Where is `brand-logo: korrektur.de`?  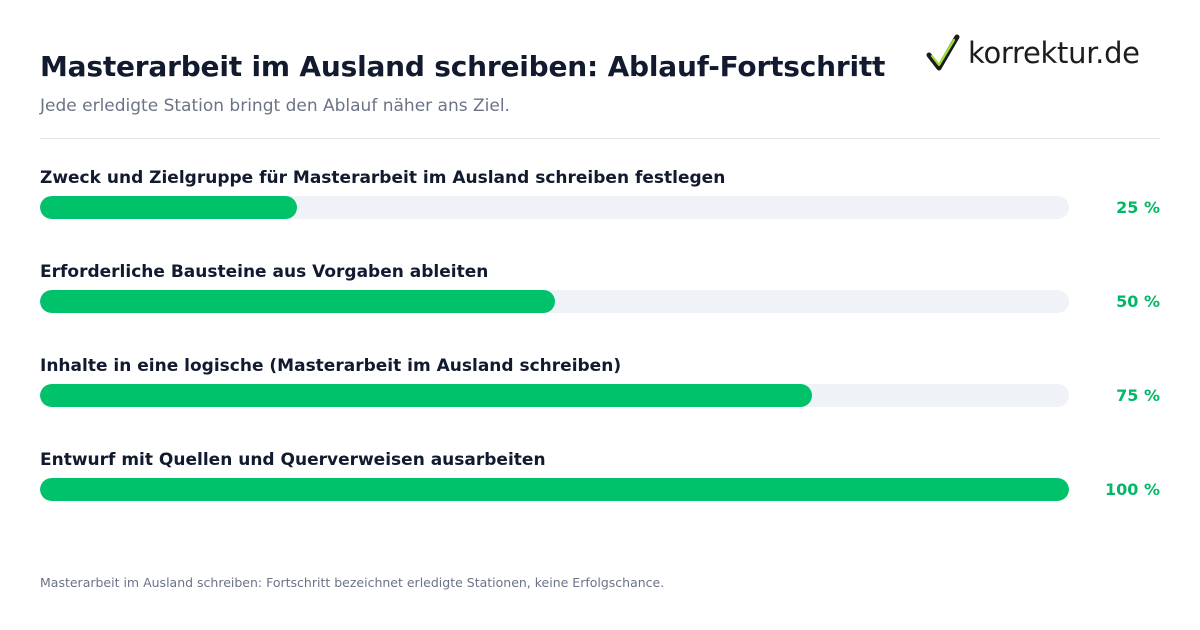
brand-logo: korrektur.de is located at coordinates (1033, 53).